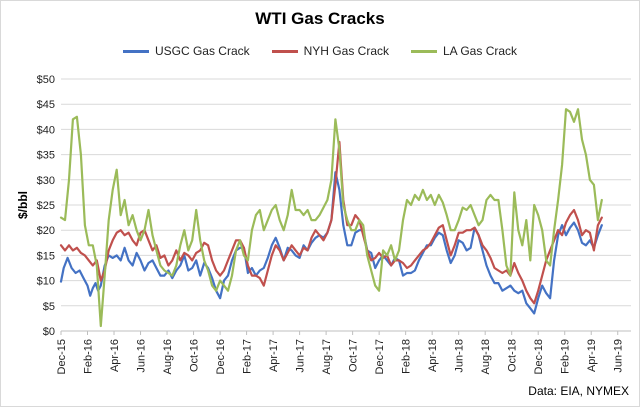  What do you see at coordinates (380, 356) in the screenshot?
I see `x-tick-label: Dec-17` at bounding box center [380, 356].